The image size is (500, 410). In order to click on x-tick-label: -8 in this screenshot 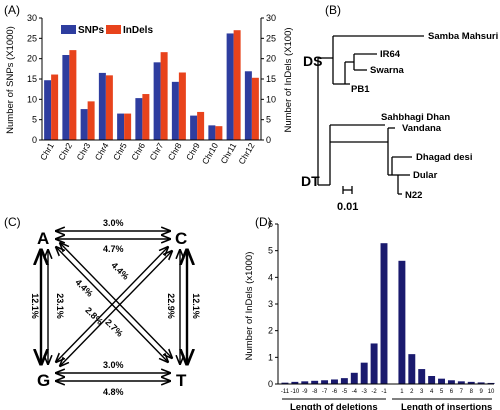, I will do `click(315, 392)`.